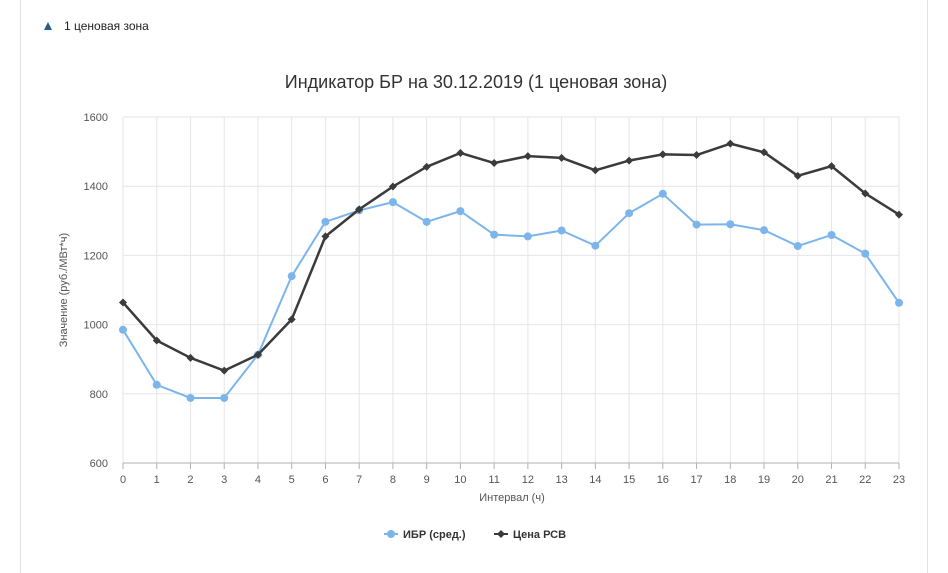 The image size is (948, 573). I want to click on y-tick-label: 1200, so click(96, 256).